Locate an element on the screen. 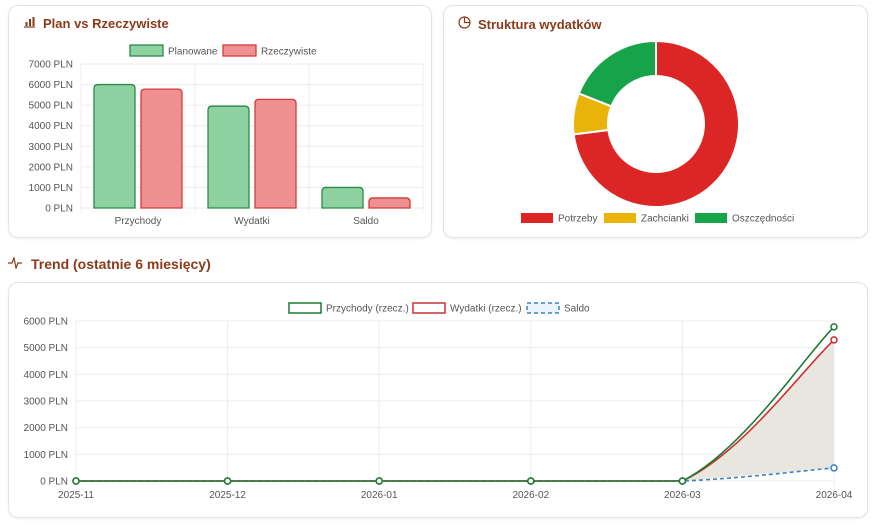 This screenshot has width=876, height=526. expense-structure-title-text: Struktura wydatków is located at coordinates (540, 24).